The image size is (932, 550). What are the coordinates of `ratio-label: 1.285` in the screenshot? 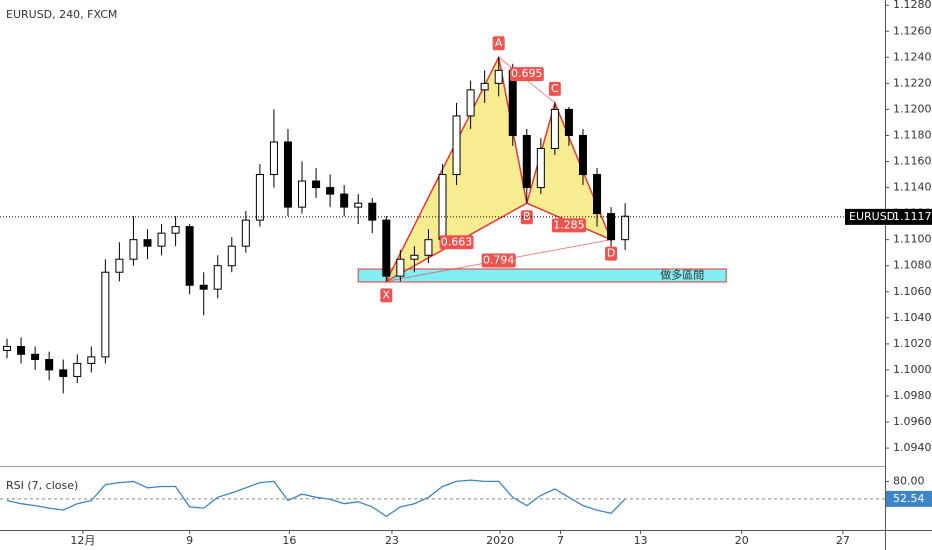 It's located at (569, 224).